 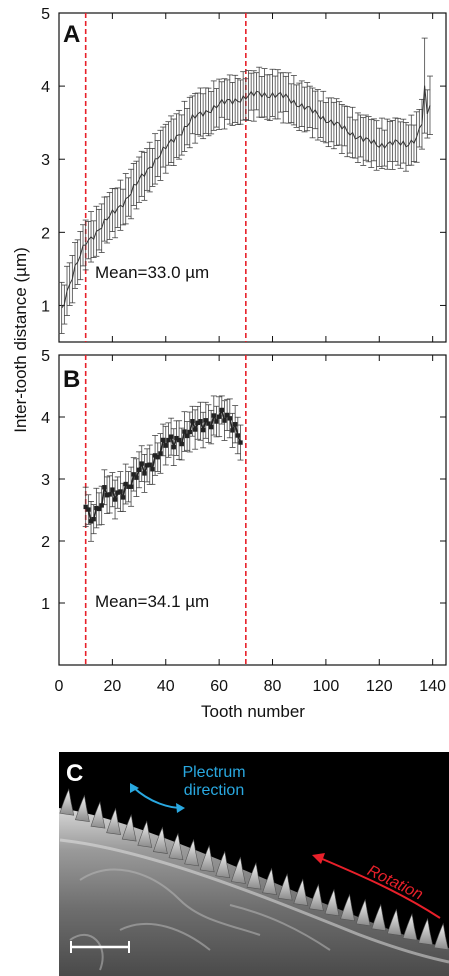 What do you see at coordinates (74, 773) in the screenshot?
I see `panel-c-label: C` at bounding box center [74, 773].